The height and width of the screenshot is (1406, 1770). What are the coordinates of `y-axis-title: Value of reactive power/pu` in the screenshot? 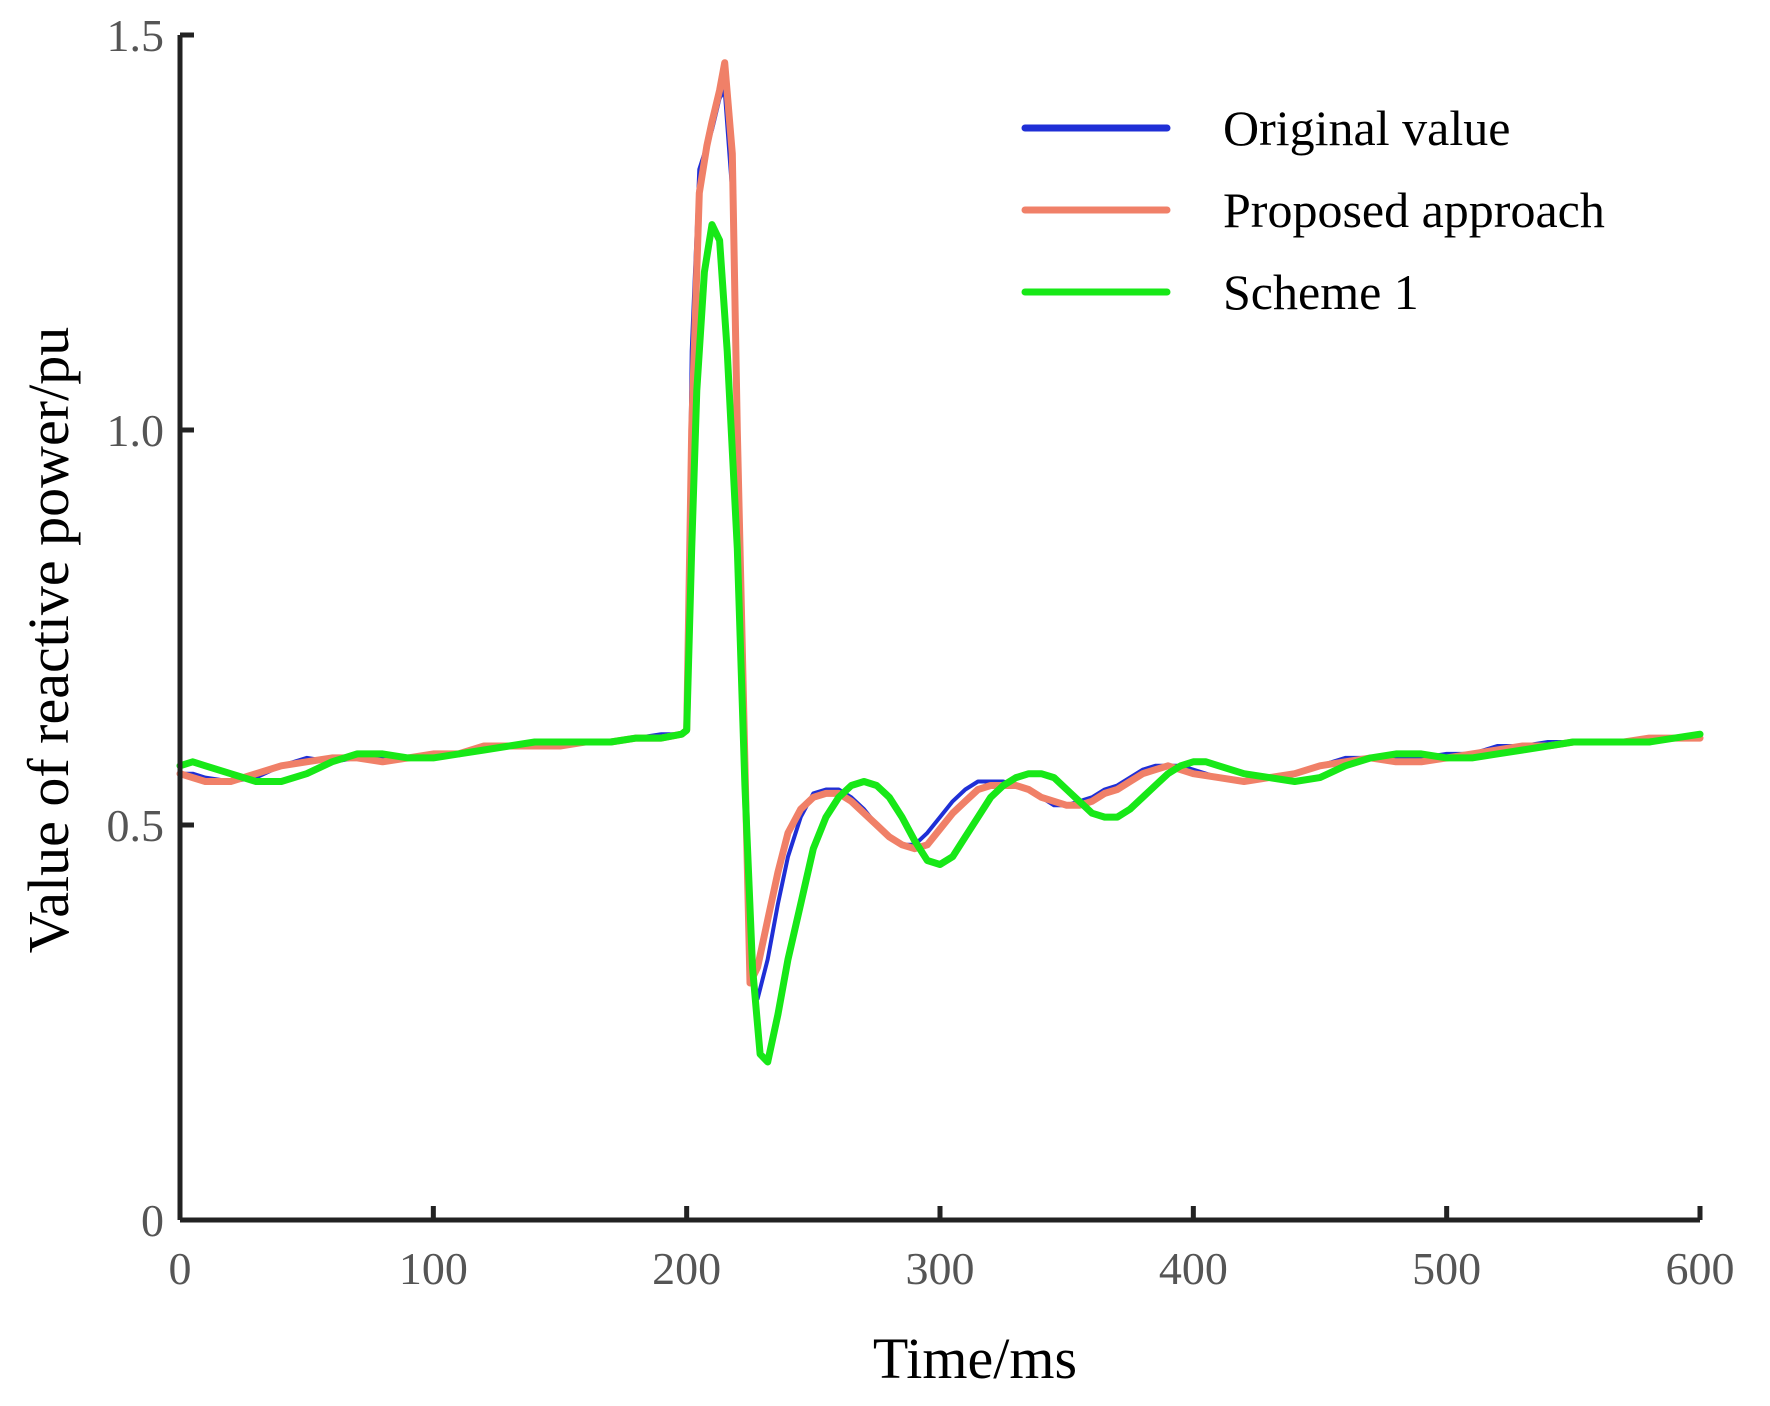 It's located at (48, 640).